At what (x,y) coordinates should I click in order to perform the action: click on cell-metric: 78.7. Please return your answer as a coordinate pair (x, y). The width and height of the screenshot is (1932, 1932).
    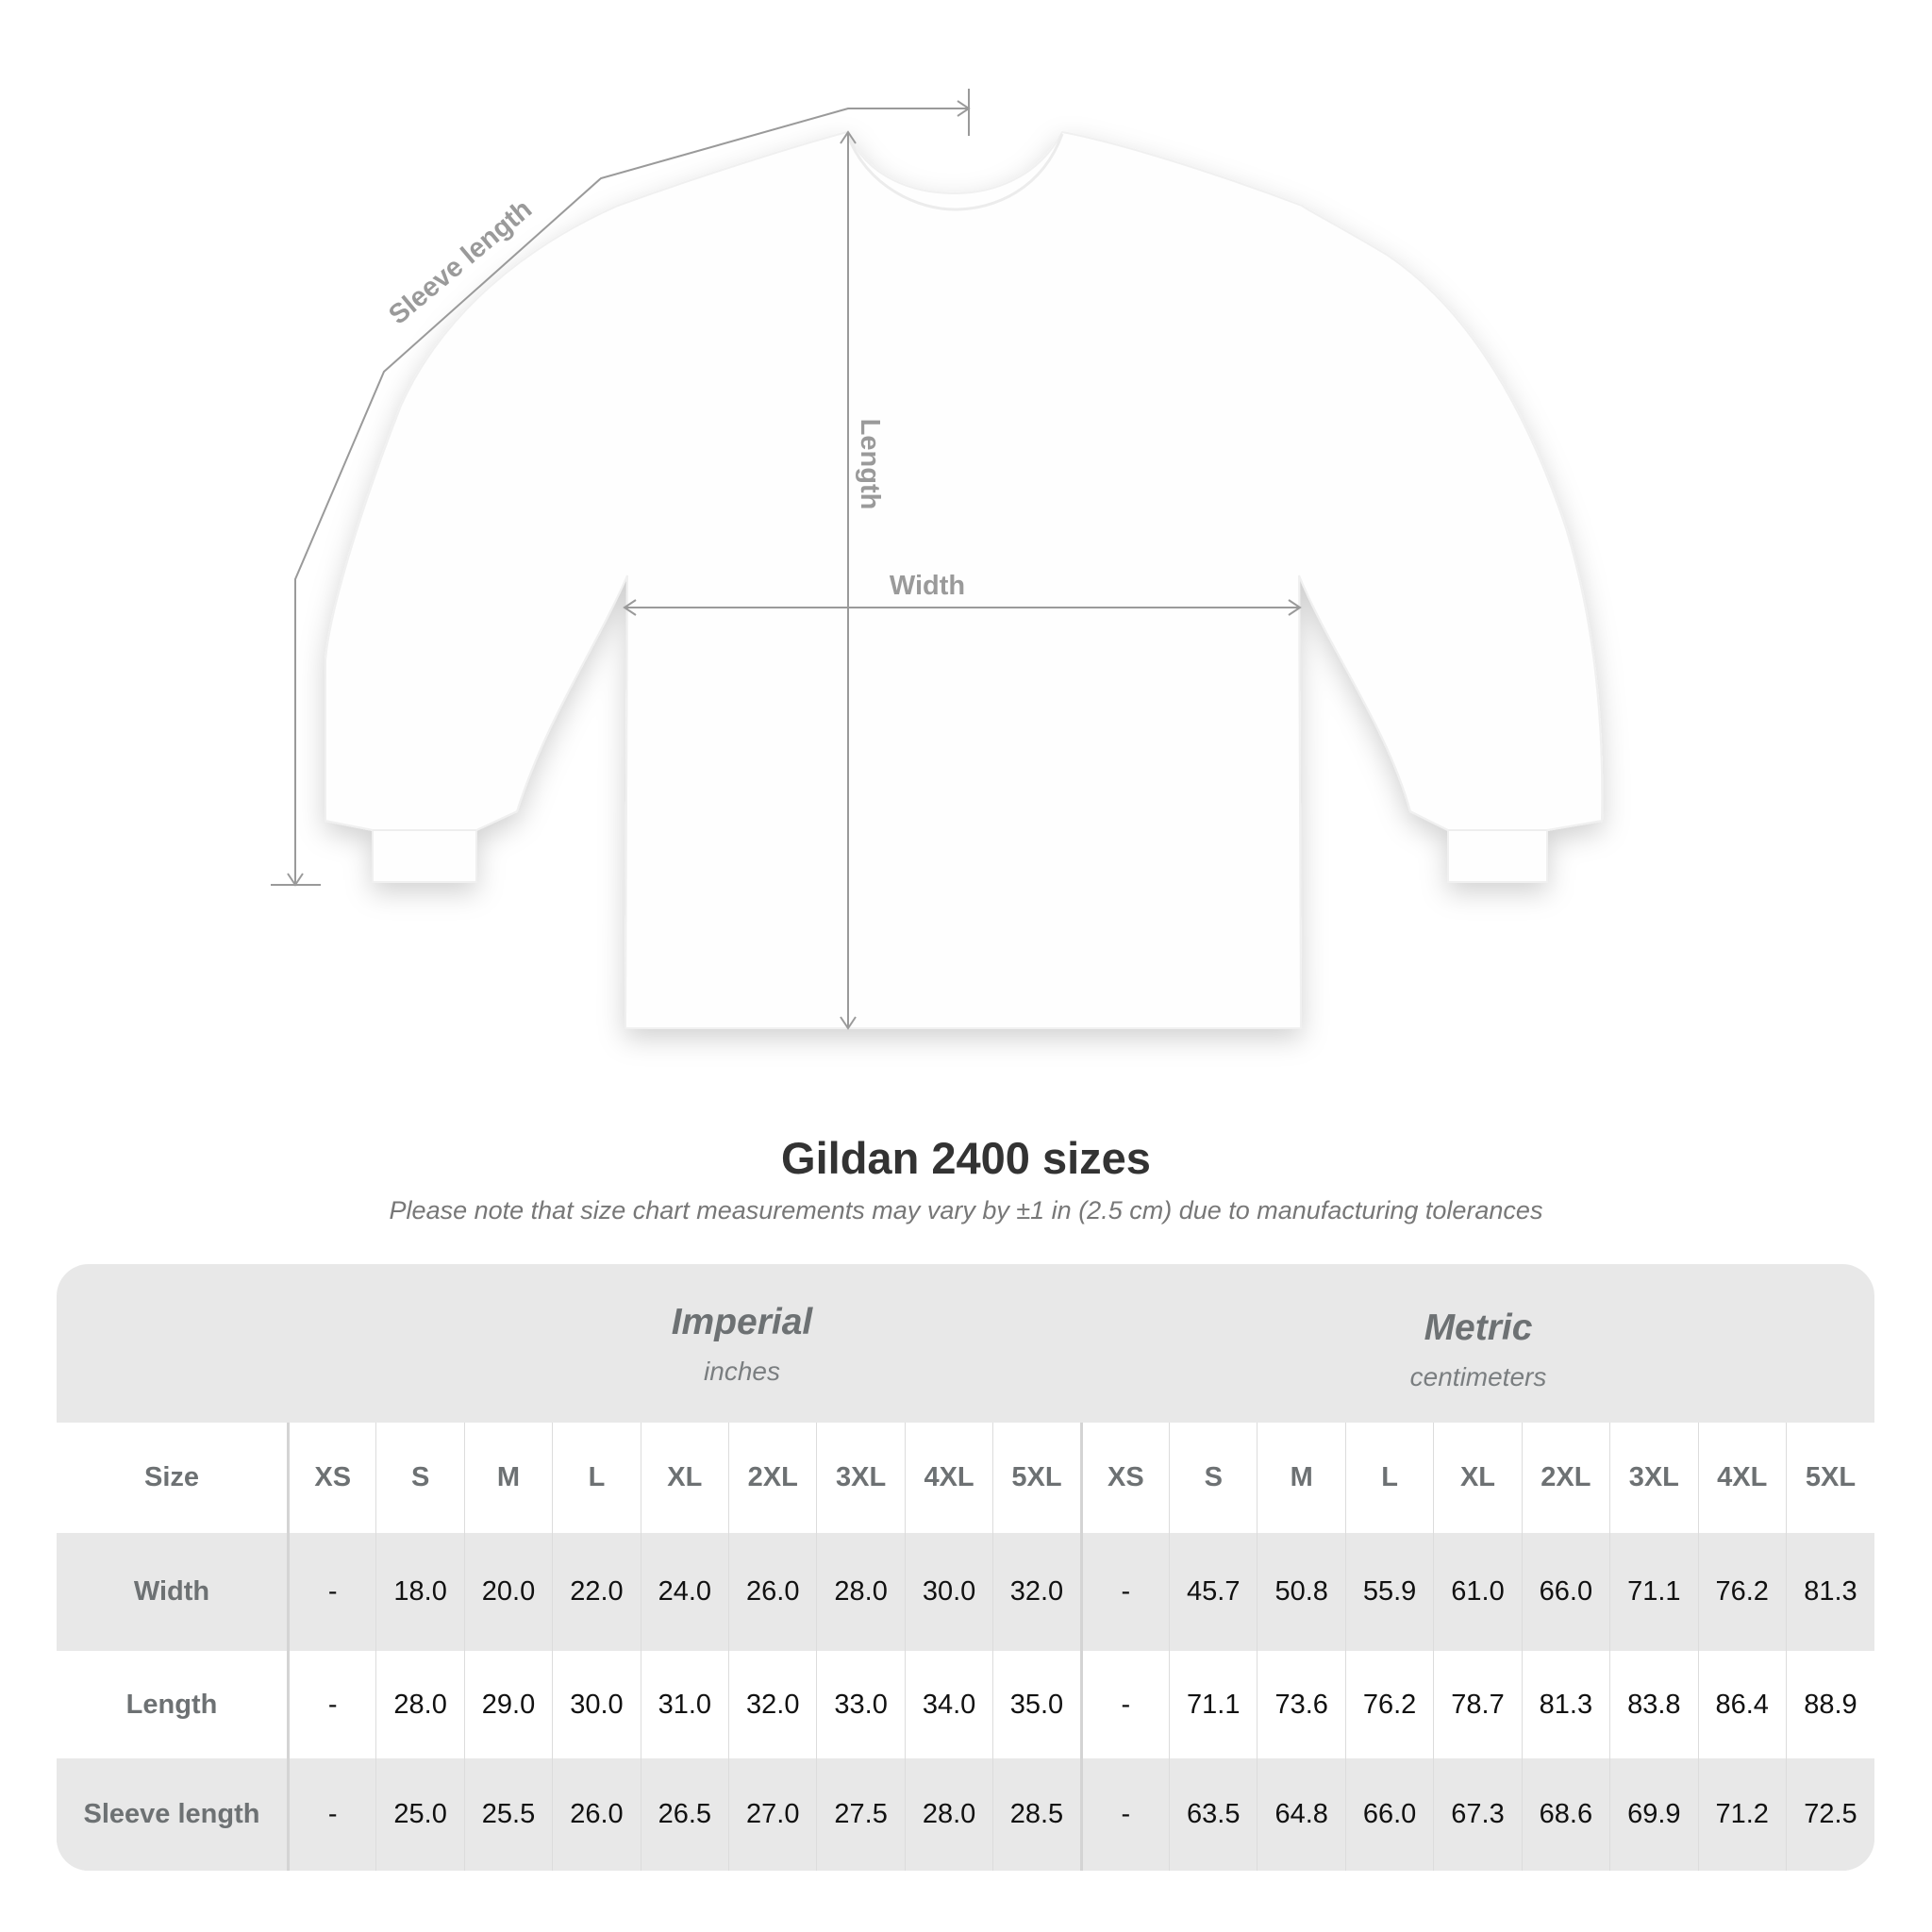
    Looking at the image, I should click on (1478, 1704).